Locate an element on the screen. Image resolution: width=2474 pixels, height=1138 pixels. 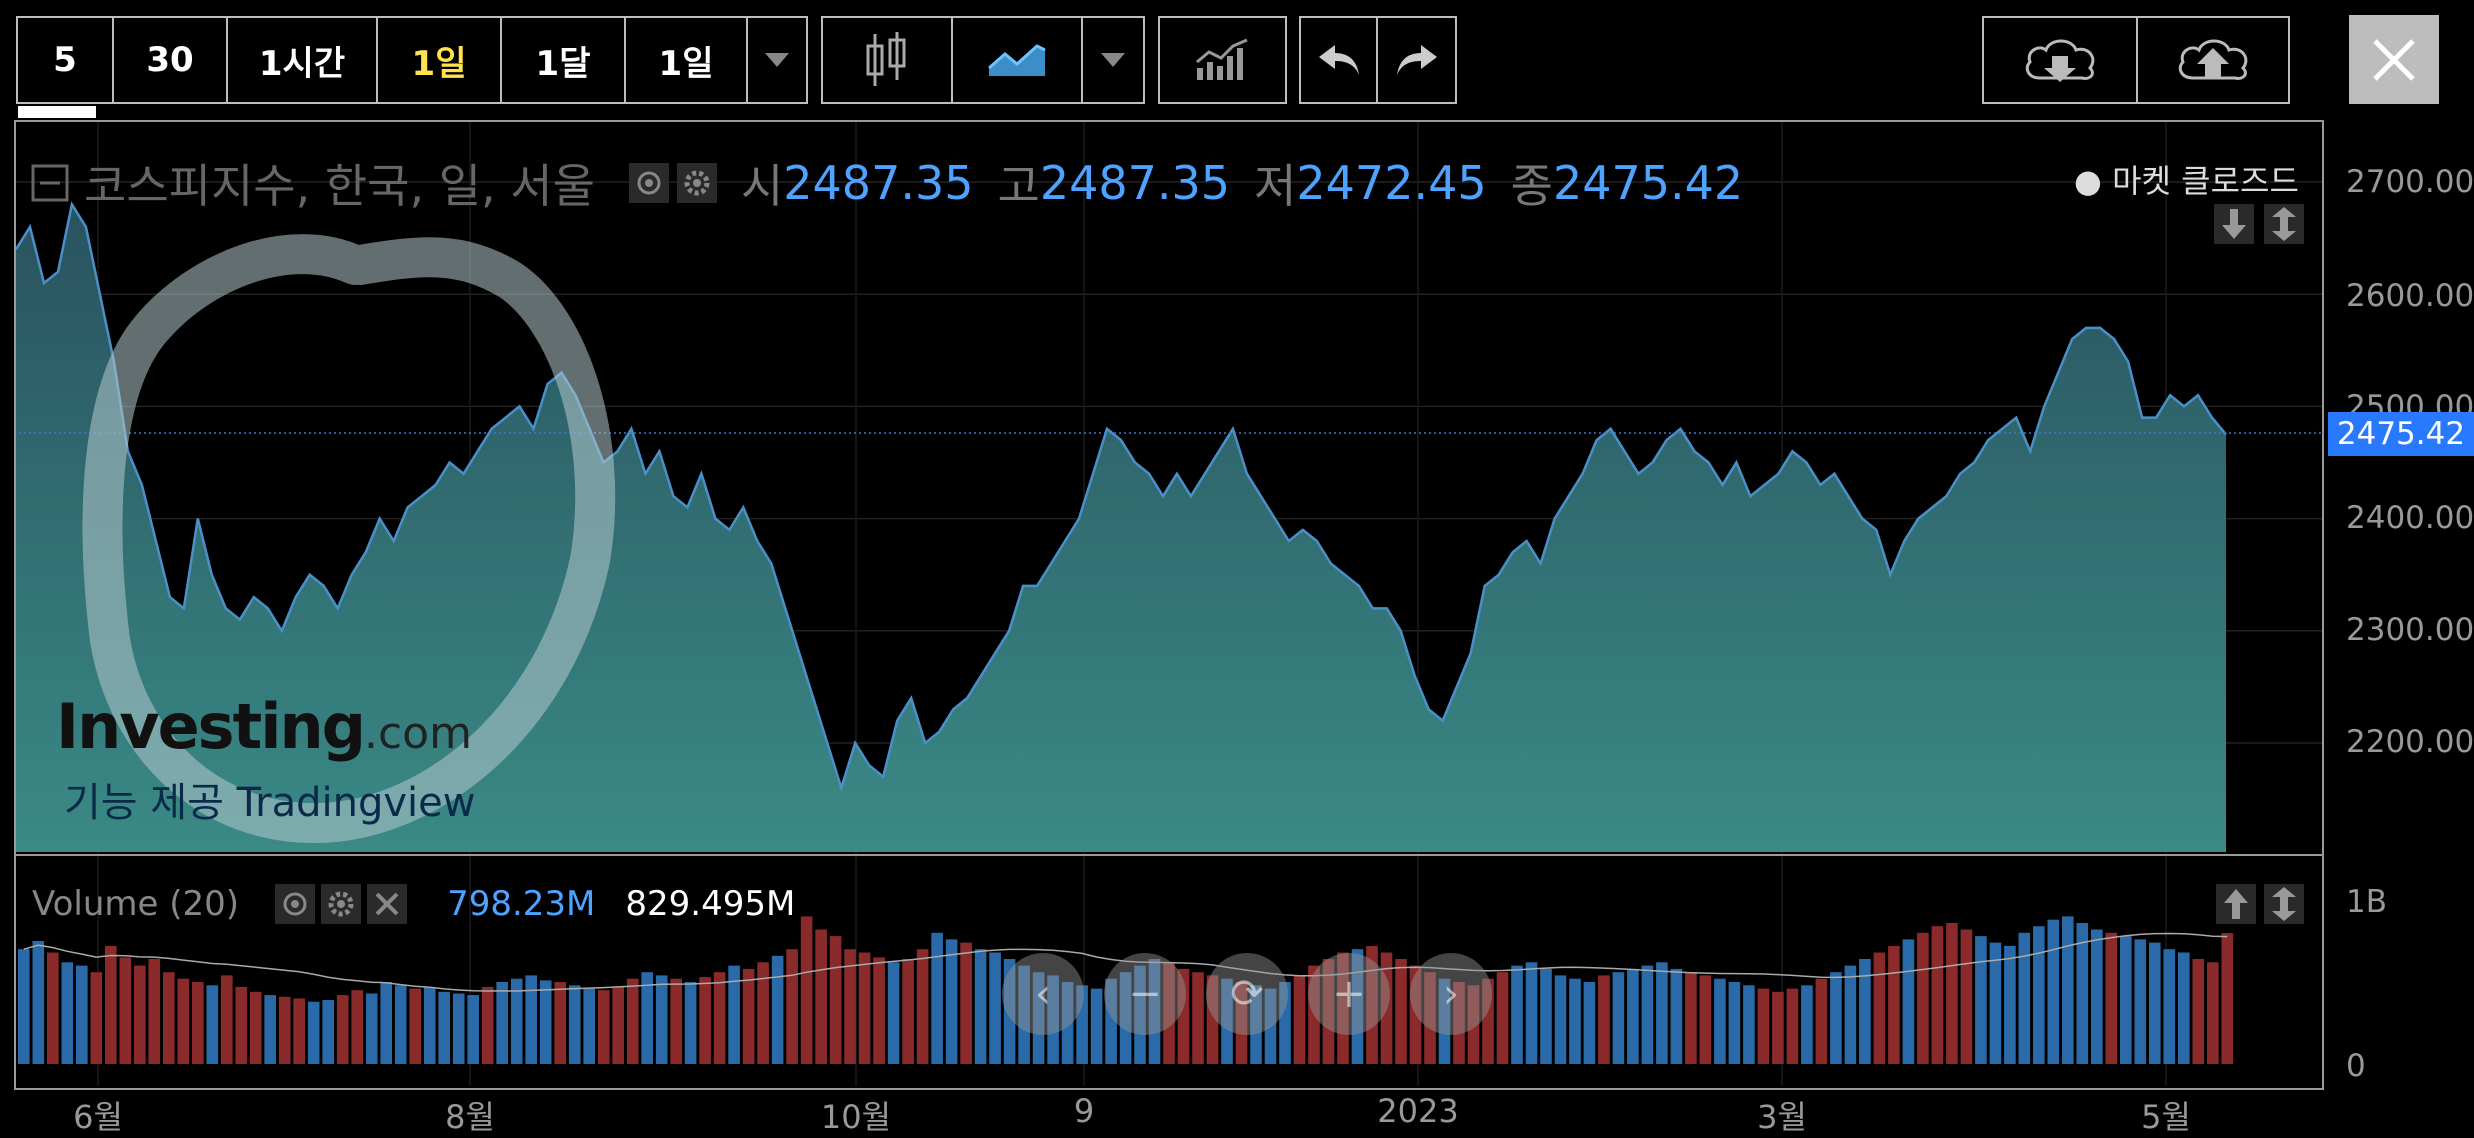
cloud-download-icon is located at coordinates (2060, 60).